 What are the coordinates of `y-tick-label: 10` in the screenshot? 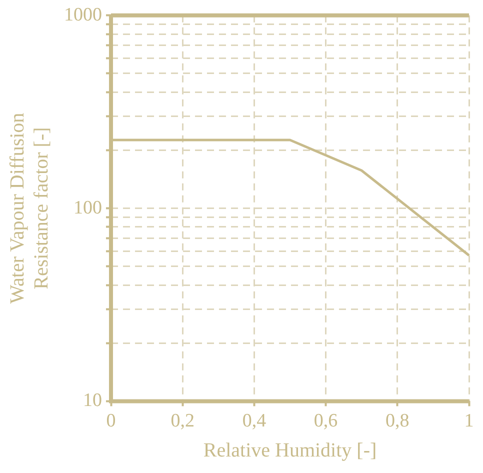 It's located at (92, 401).